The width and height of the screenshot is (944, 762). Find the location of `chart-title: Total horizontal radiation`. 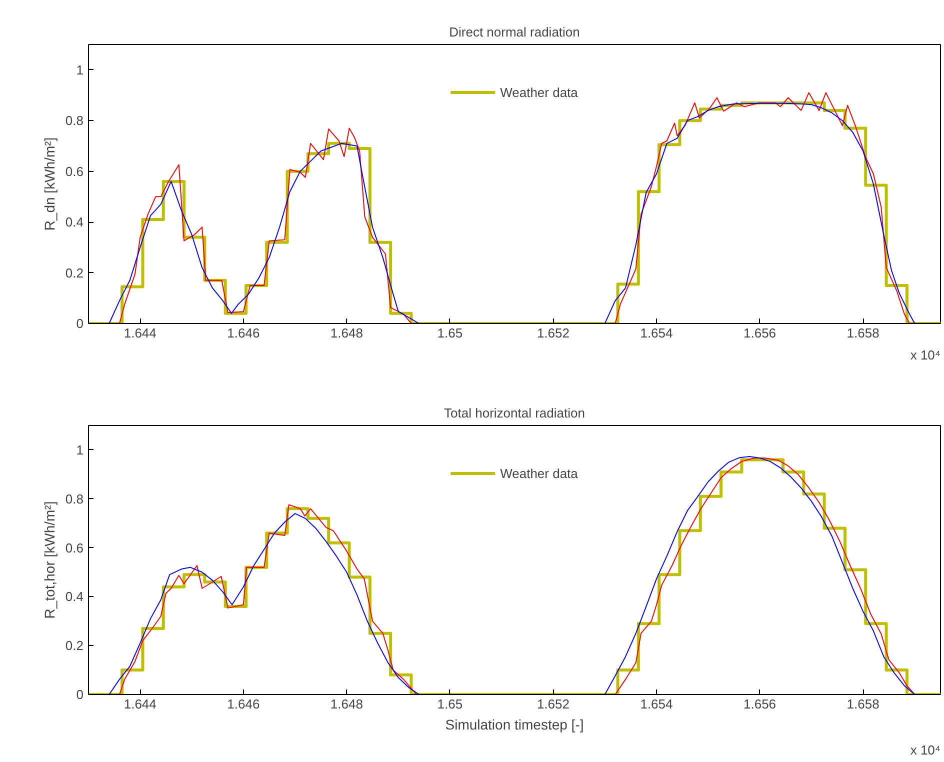

chart-title: Total horizontal radiation is located at coordinates (514, 413).